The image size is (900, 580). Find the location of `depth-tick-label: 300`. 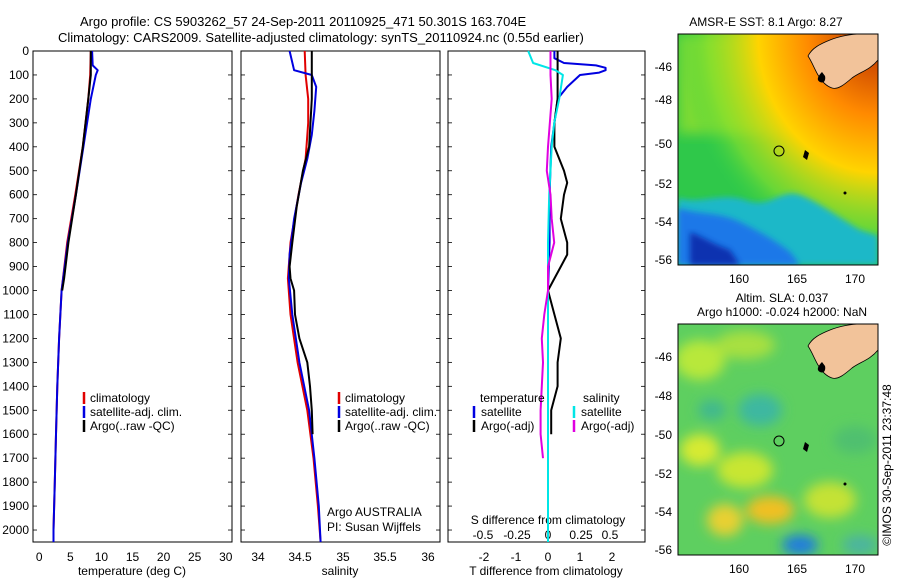

depth-tick-label: 300 is located at coordinates (19, 123).